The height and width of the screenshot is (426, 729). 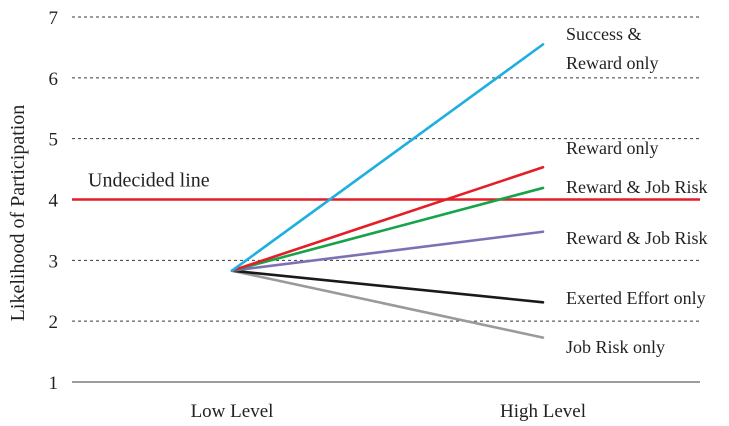 What do you see at coordinates (636, 298) in the screenshot?
I see `series-label-5: Exerted Effort only` at bounding box center [636, 298].